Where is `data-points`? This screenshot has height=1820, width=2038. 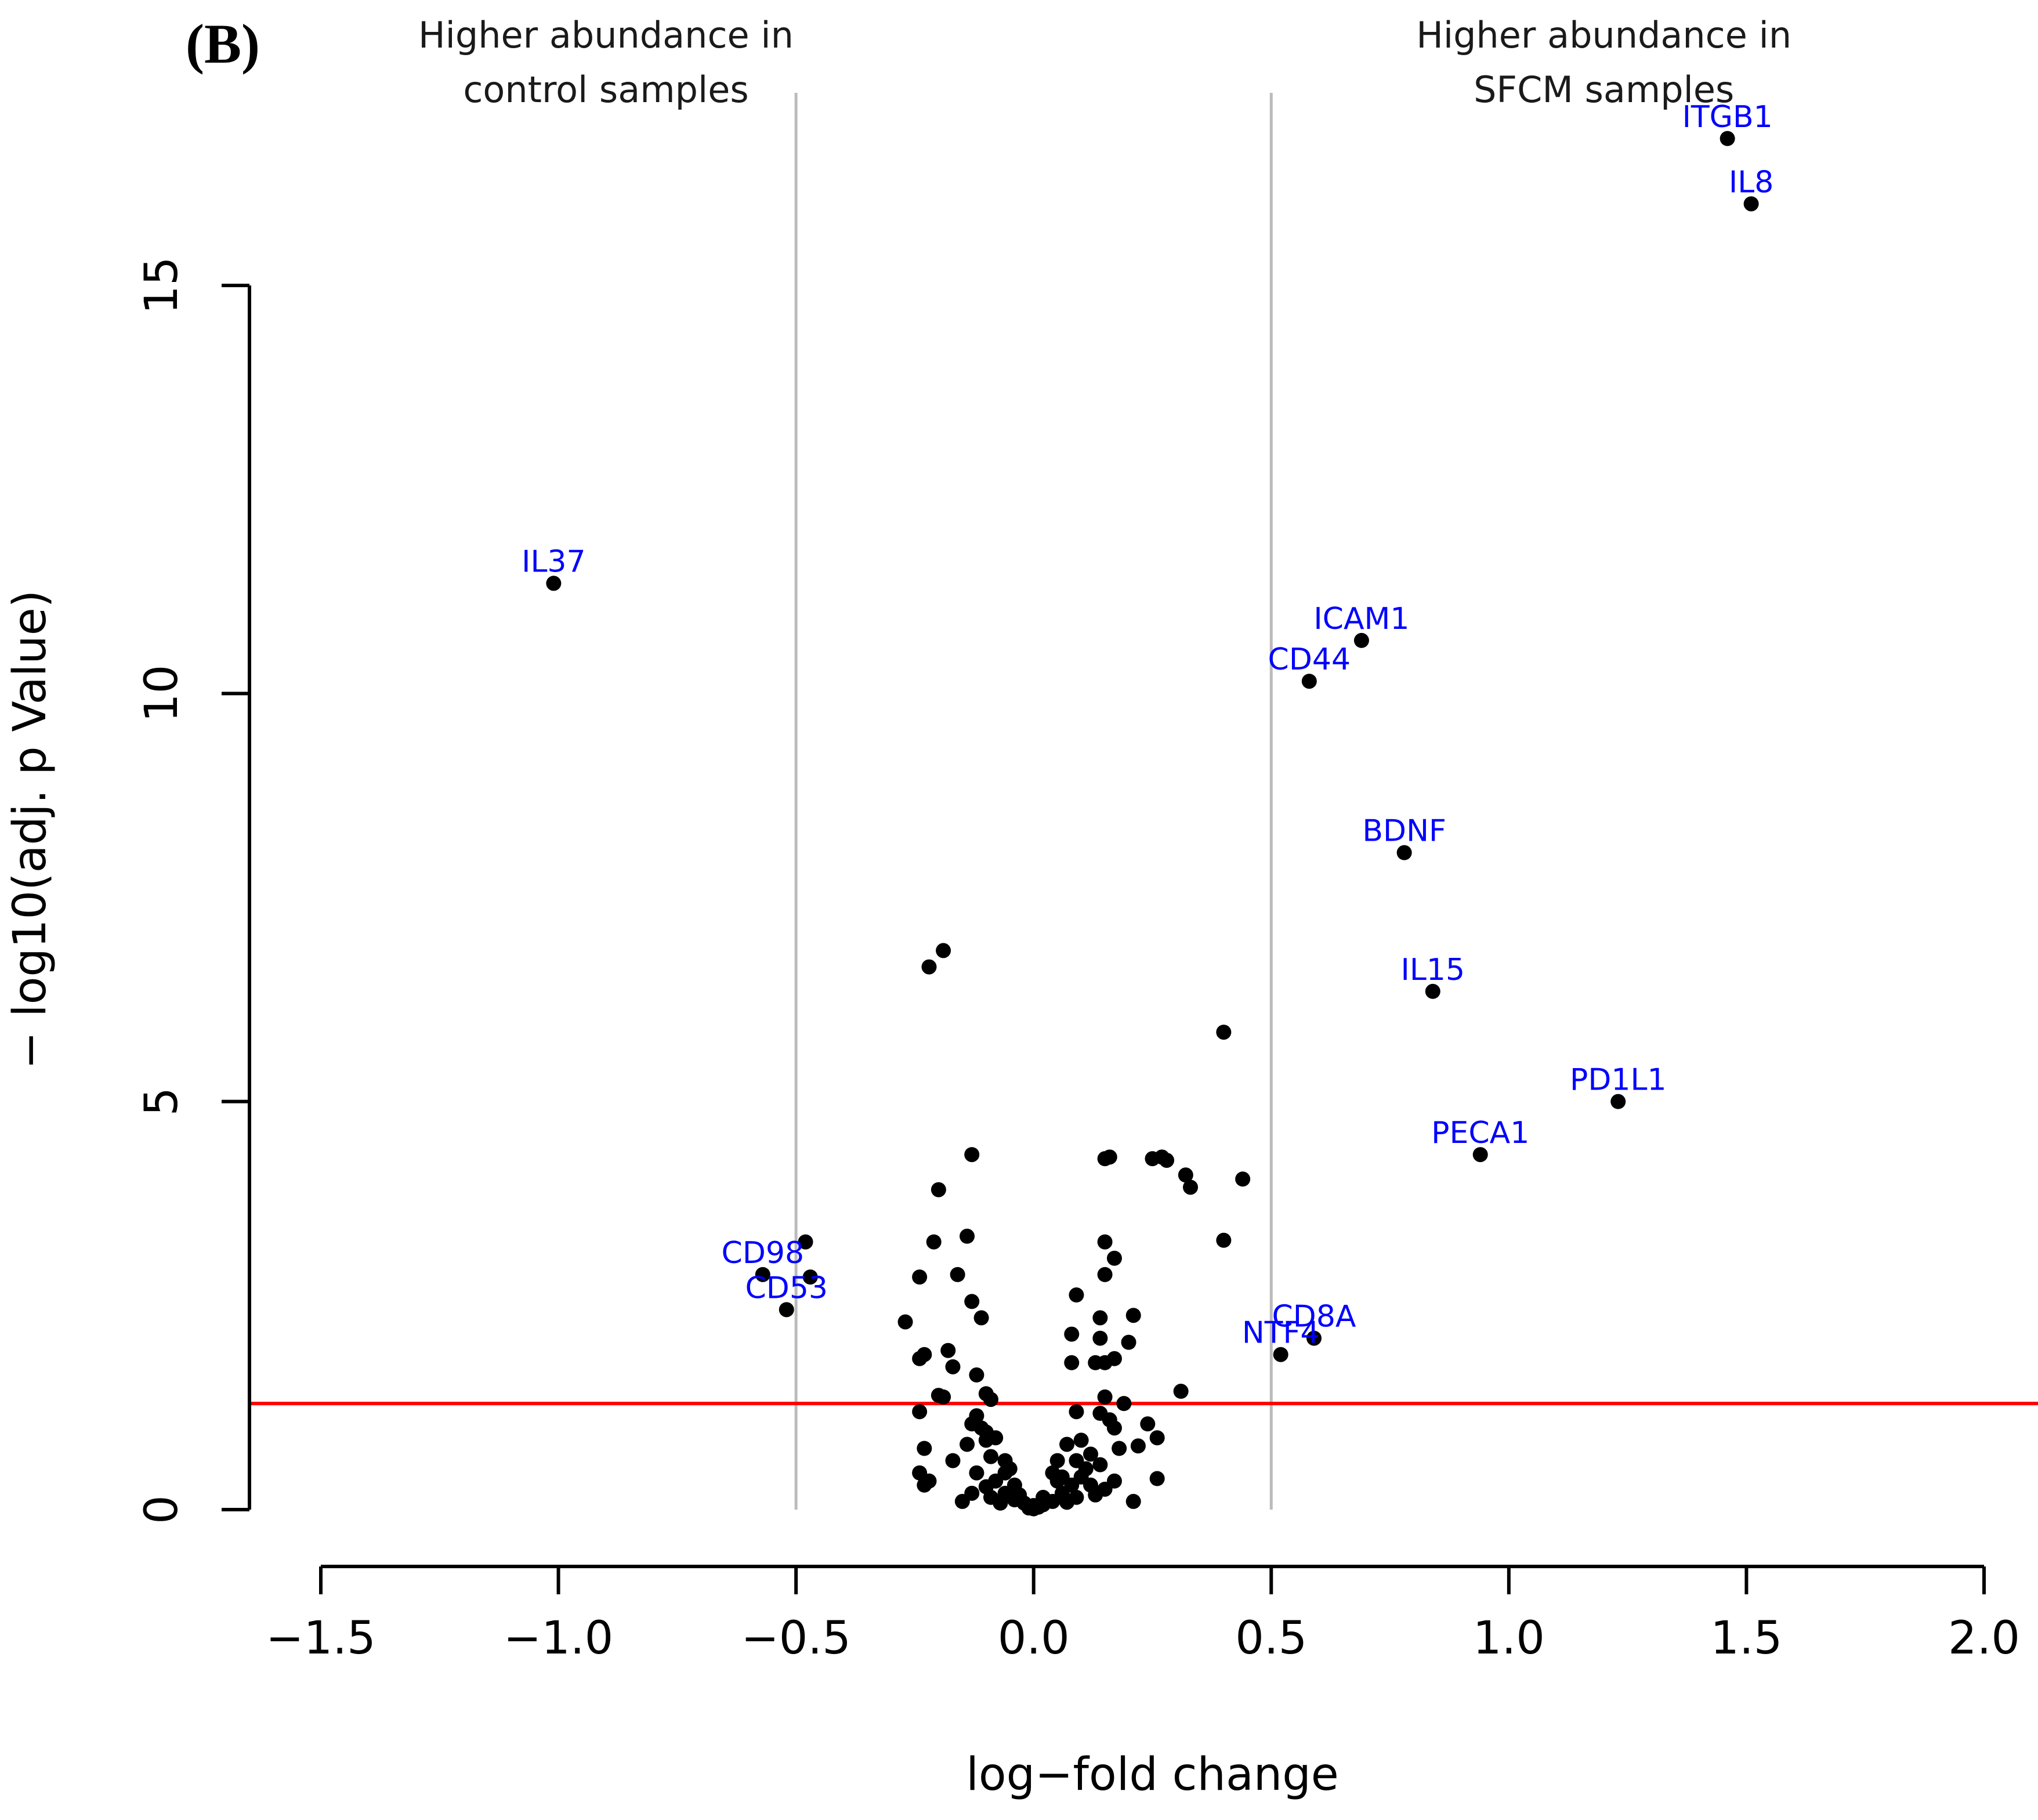 data-points is located at coordinates (1024, 1230).